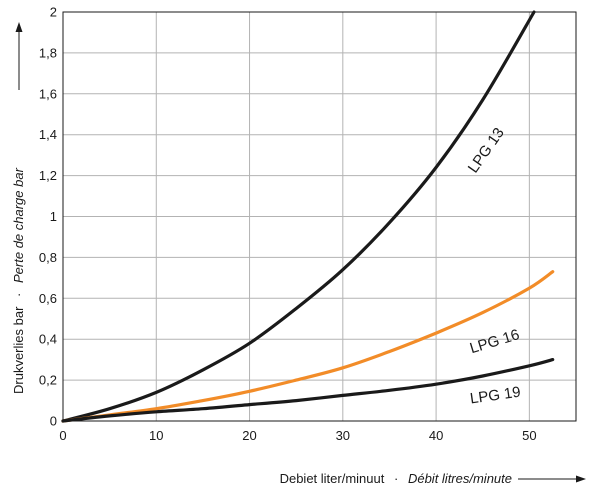 This screenshot has height=489, width=597. Describe the element at coordinates (48, 52) in the screenshot. I see `y-tick-label: 1,8` at that location.